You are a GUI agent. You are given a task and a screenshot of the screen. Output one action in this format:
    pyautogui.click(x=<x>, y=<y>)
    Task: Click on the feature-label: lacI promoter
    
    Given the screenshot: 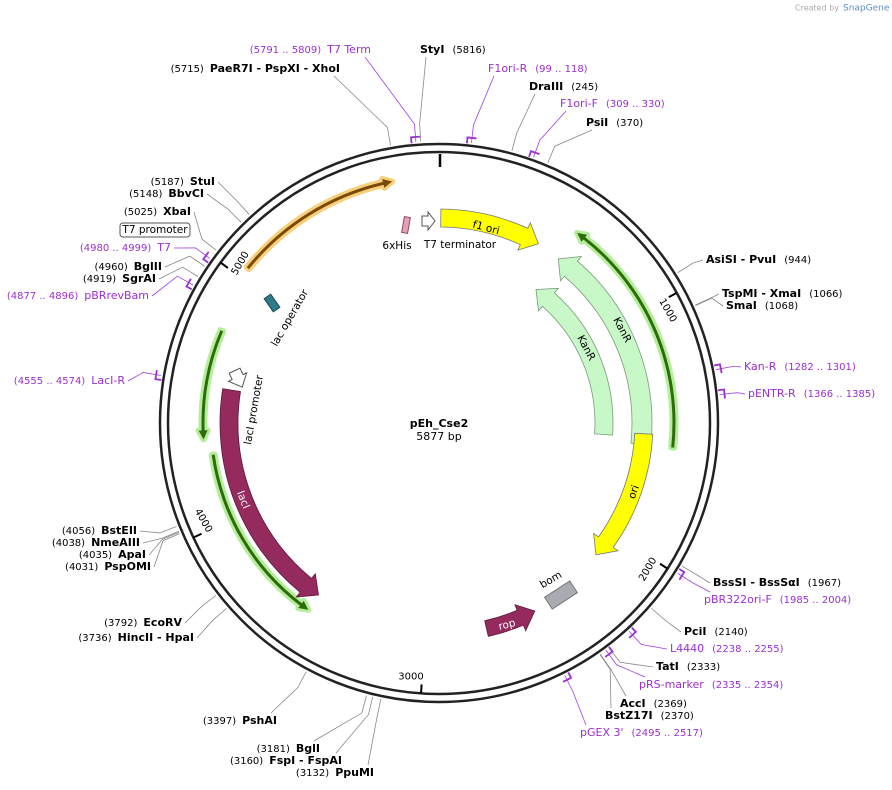 What is the action you would take?
    pyautogui.click(x=254, y=410)
    